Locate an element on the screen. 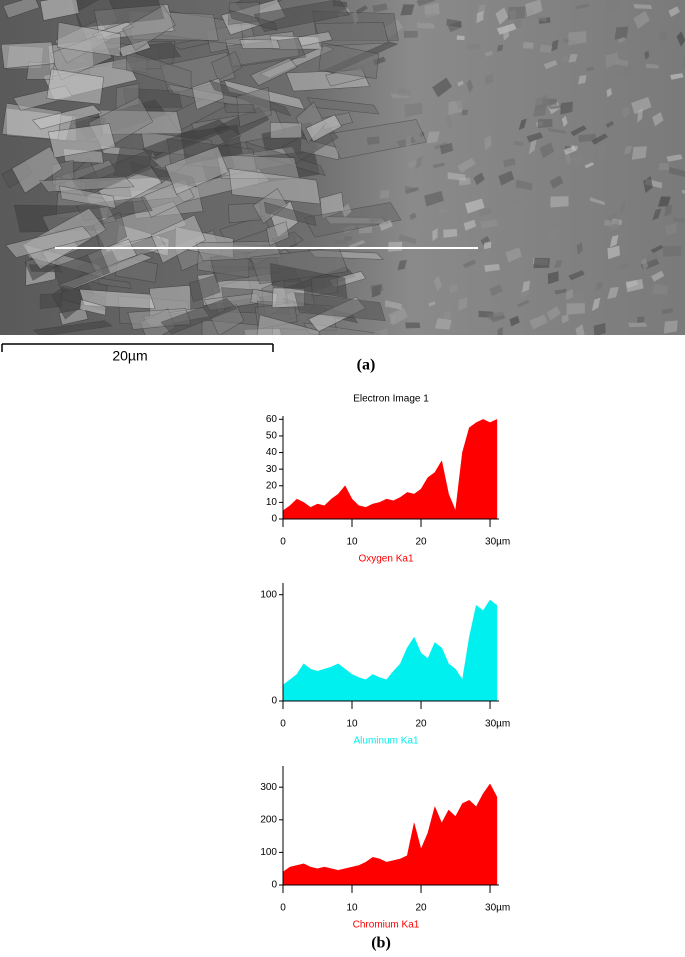  x-tick-label: 0 is located at coordinates (283, 724).